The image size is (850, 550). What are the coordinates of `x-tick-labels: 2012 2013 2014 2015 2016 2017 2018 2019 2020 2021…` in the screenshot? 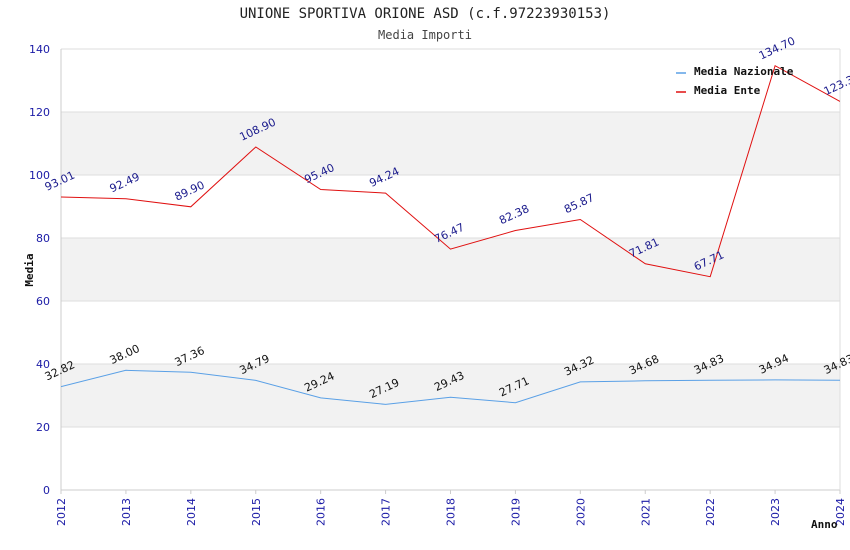 It's located at (451, 512).